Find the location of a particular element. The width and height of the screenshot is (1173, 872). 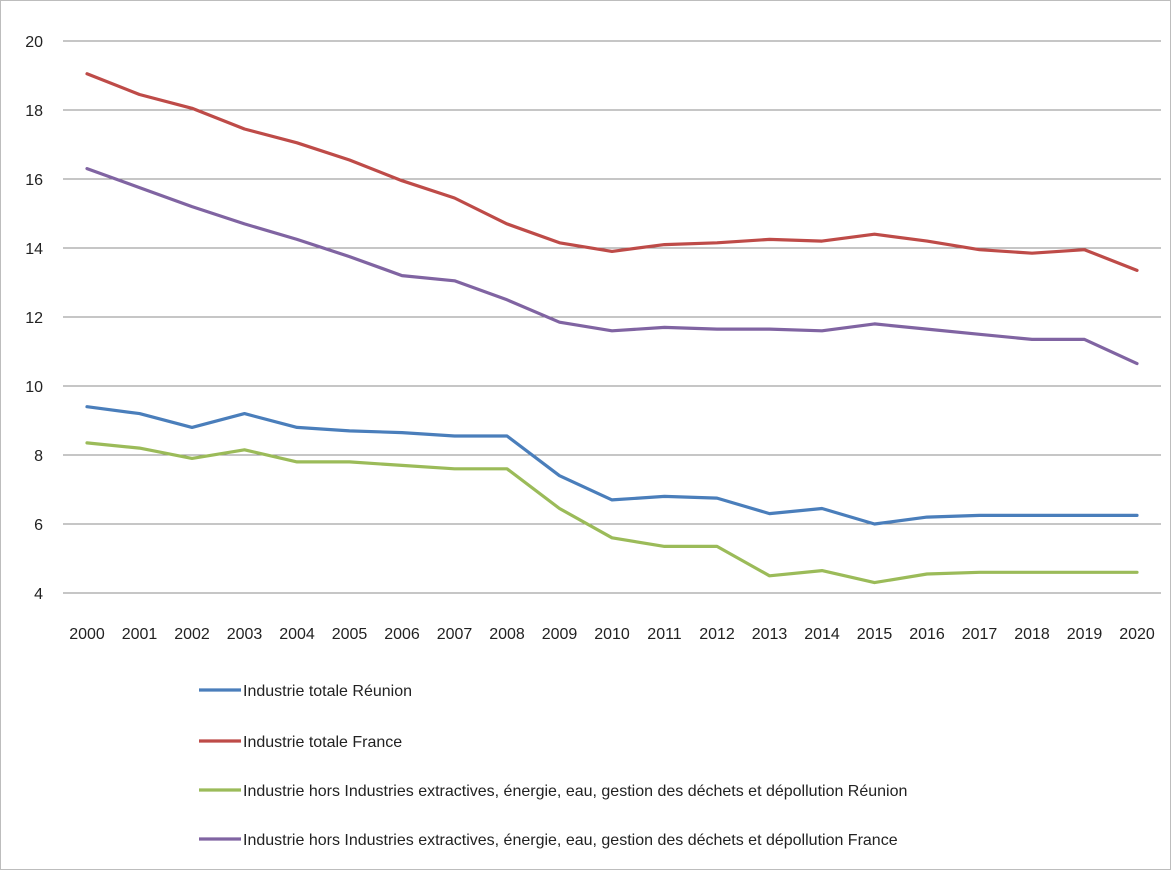

x-tick-label: 2007 is located at coordinates (455, 634).